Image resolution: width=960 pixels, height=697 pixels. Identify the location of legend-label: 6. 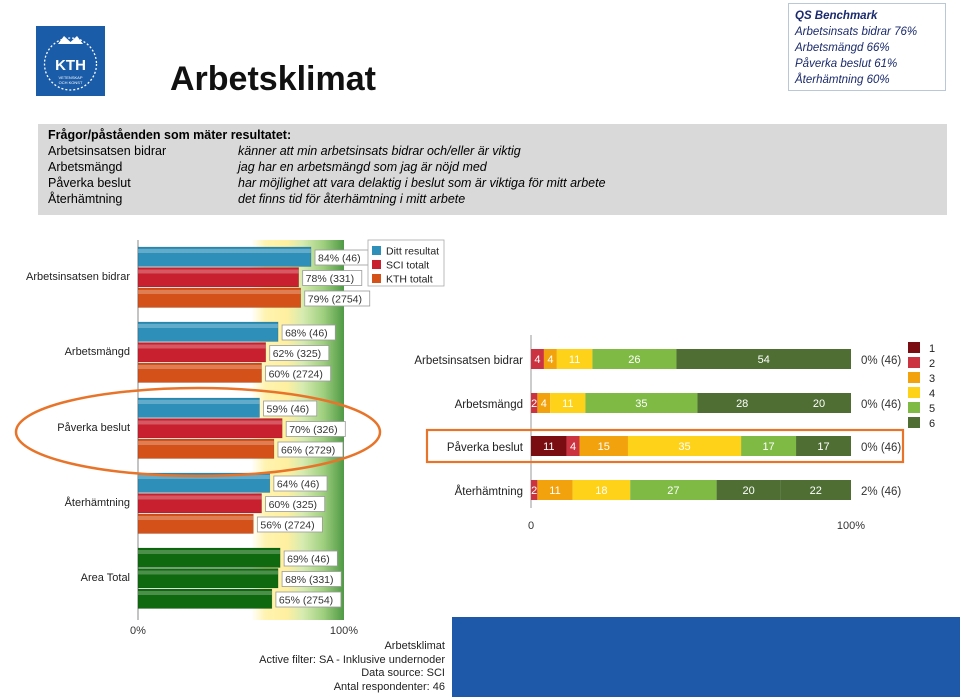
(932, 424).